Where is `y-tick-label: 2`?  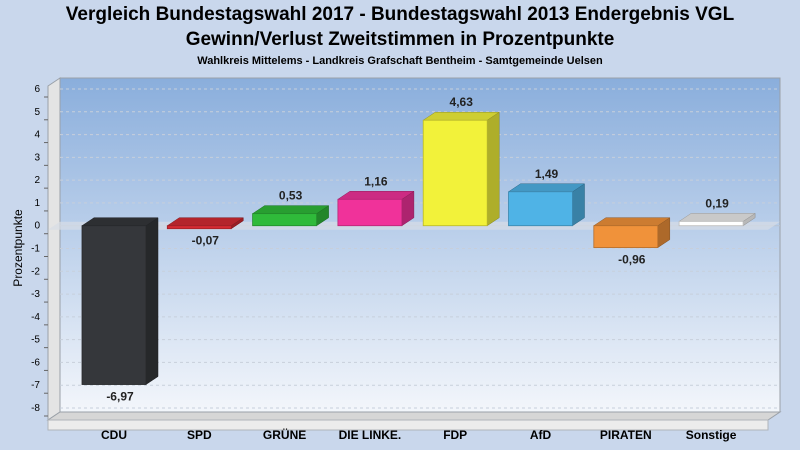 y-tick-label: 2 is located at coordinates (37, 180).